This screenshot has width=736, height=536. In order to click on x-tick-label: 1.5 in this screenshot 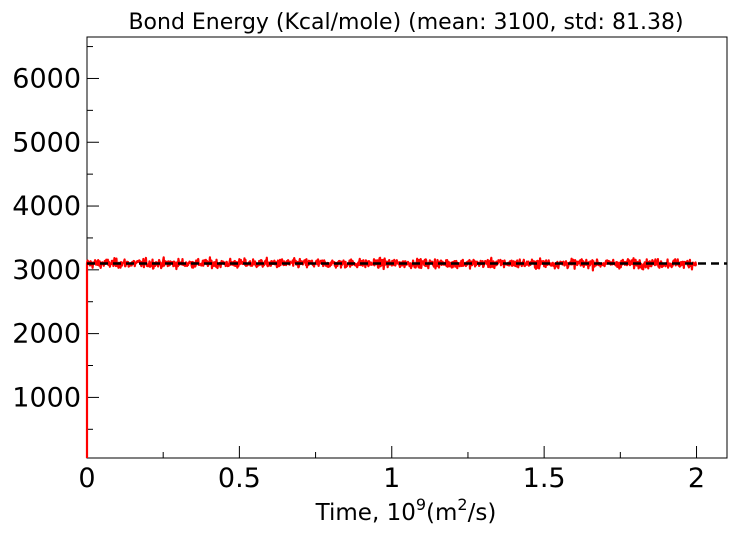, I will do `click(544, 478)`.